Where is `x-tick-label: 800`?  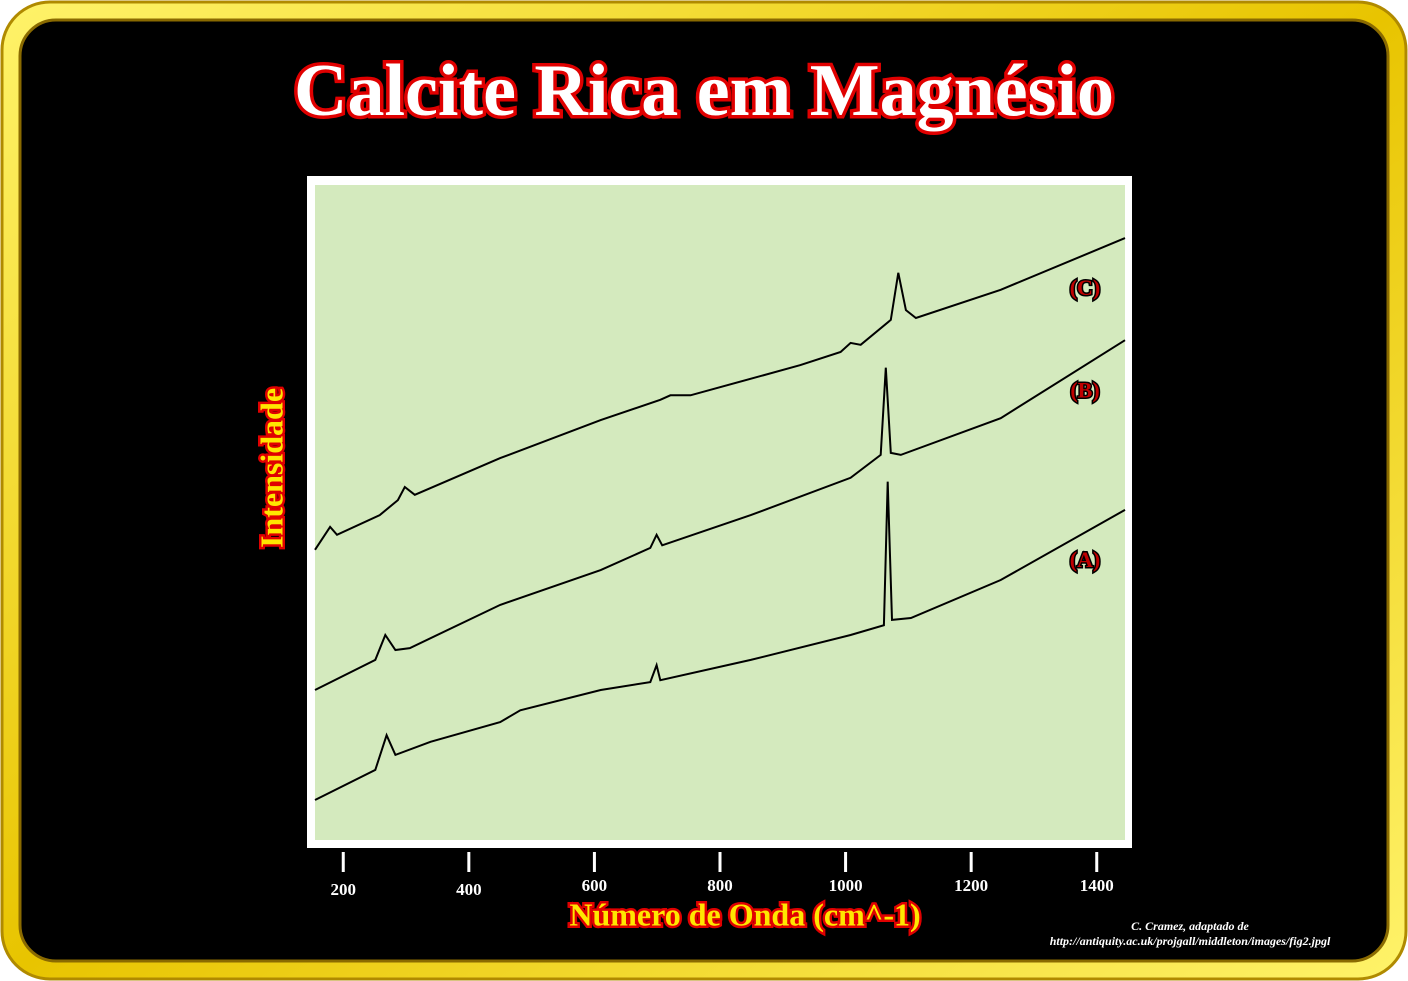
x-tick-label: 800 is located at coordinates (720, 885).